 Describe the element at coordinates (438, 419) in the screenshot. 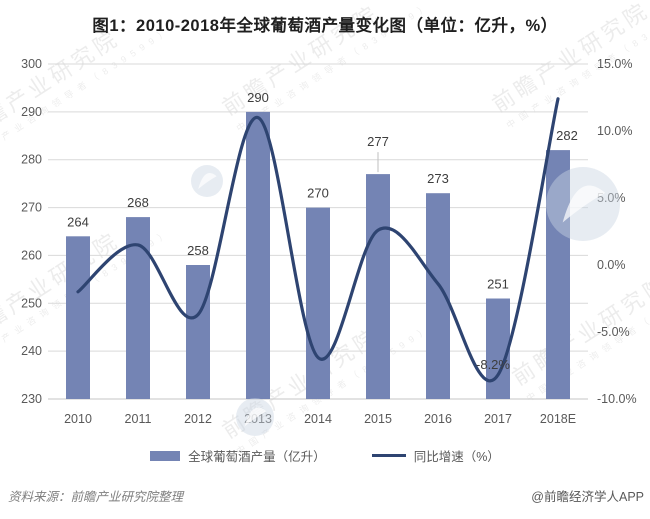

I see `x-axis-label: 2016` at that location.